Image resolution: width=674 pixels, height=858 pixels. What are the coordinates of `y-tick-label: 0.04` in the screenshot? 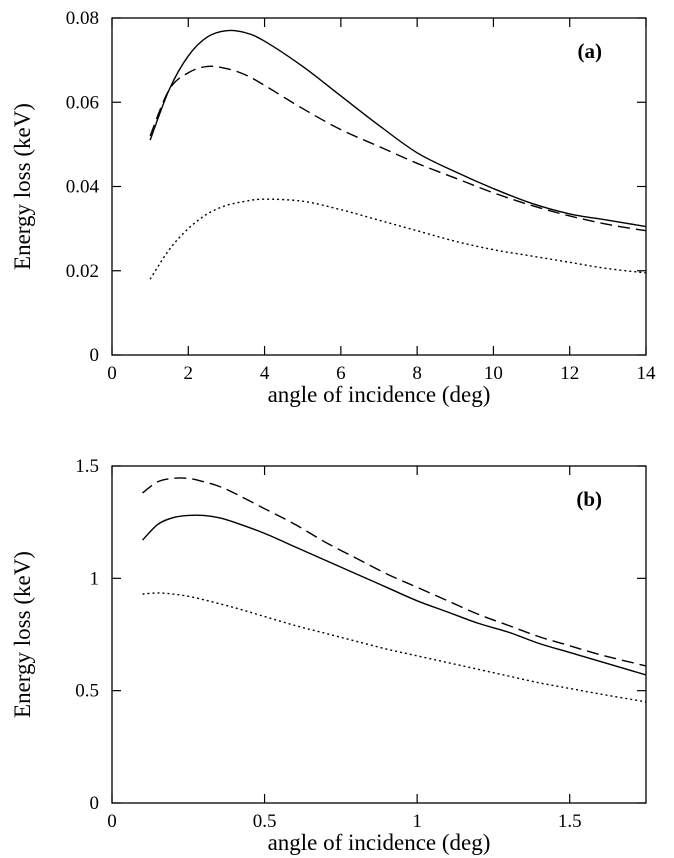 It's located at (83, 187).